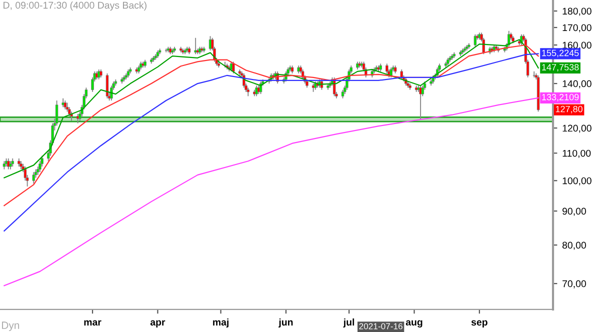 This screenshot has width=600, height=332. I want to click on x-tick-label: mar, so click(93, 323).